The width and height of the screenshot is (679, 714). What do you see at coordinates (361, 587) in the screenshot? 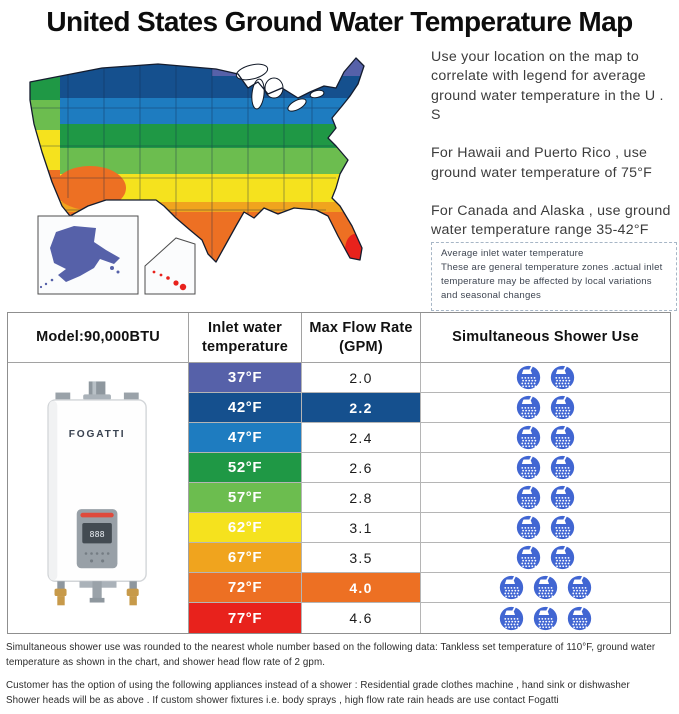
I see `flow-rate-cell: 4.0` at bounding box center [361, 587].